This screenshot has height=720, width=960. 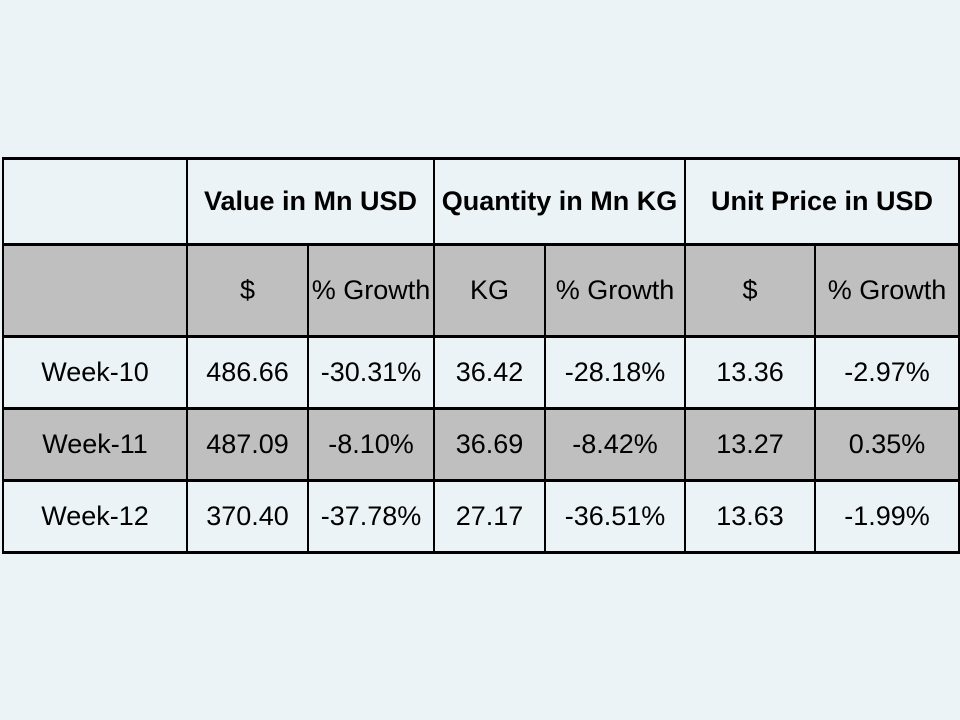 I want to click on quantity-growth: -8.42%, so click(x=615, y=444).